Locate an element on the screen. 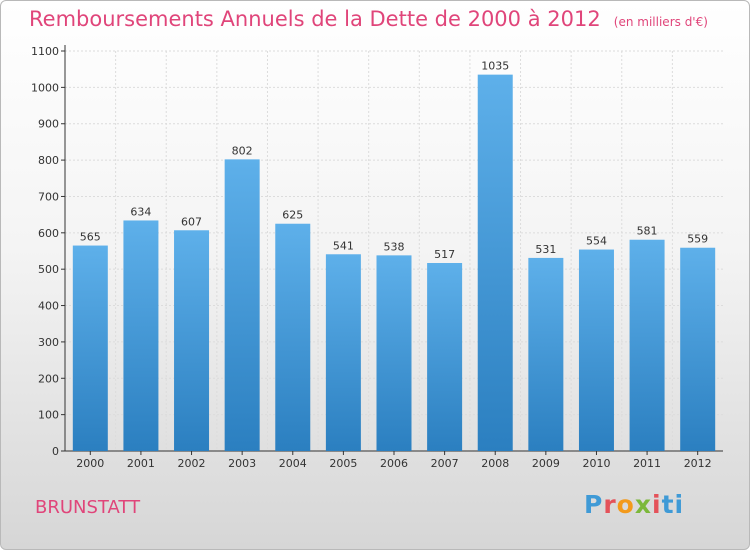 This screenshot has width=750, height=550. y-tick-label: 900 is located at coordinates (48, 124).